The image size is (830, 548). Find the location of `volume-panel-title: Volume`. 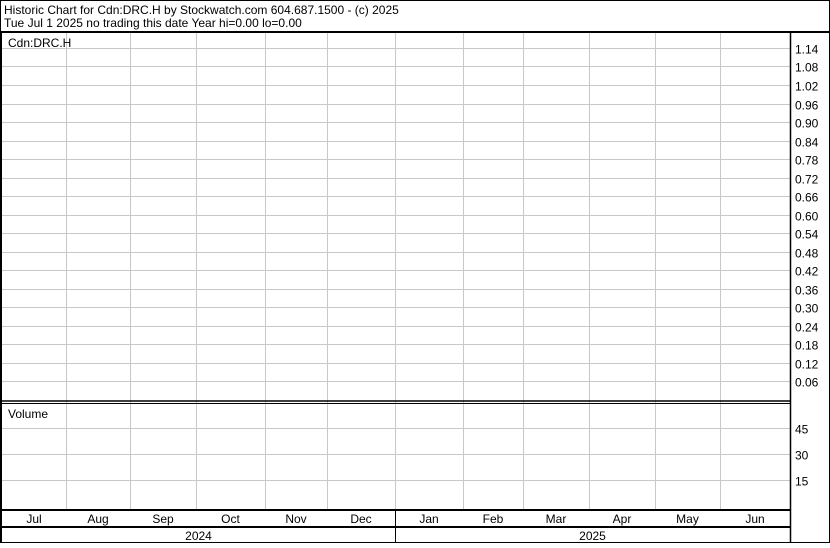

volume-panel-title: Volume is located at coordinates (28, 414).